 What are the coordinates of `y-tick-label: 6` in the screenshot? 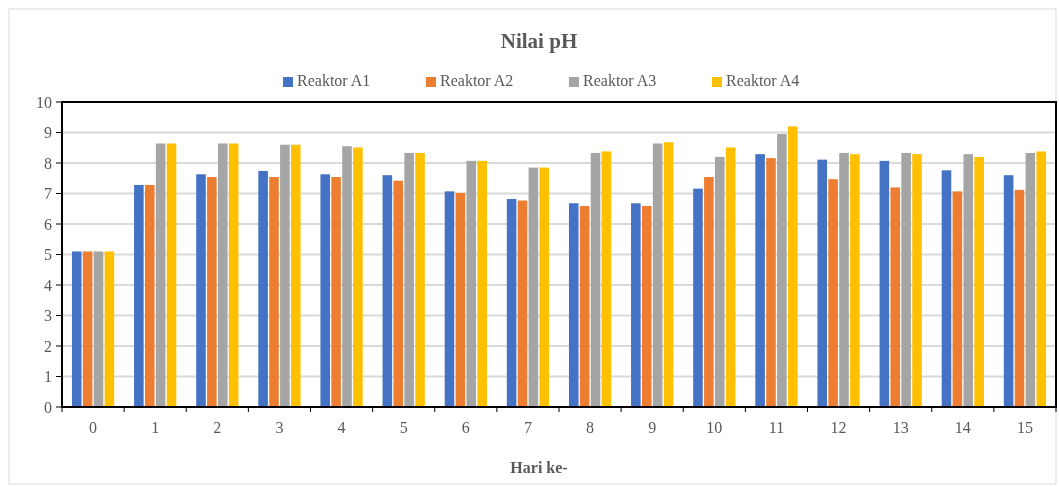 It's located at (48, 224).